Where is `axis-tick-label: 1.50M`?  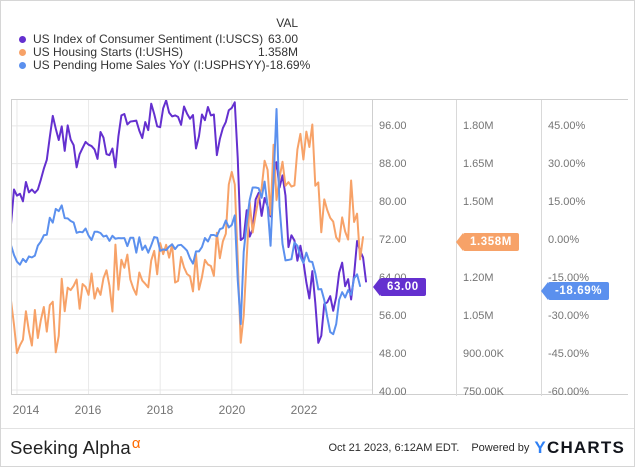
axis-tick-label: 1.50M is located at coordinates (478, 202).